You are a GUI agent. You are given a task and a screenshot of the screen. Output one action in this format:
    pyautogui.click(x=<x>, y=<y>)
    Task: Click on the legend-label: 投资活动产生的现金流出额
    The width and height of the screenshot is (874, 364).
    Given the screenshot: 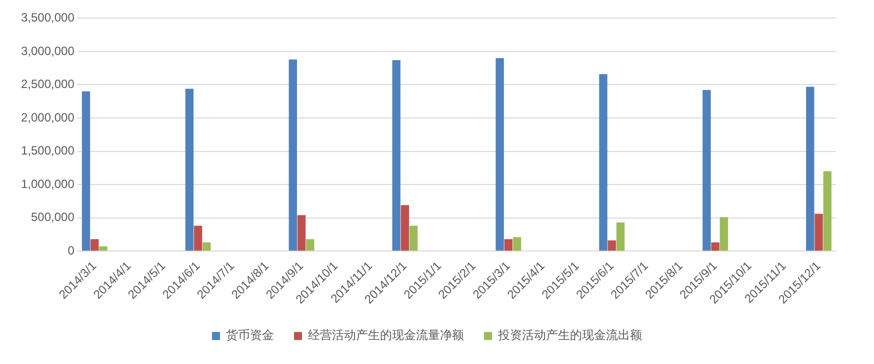 What is the action you would take?
    pyautogui.click(x=569, y=335)
    